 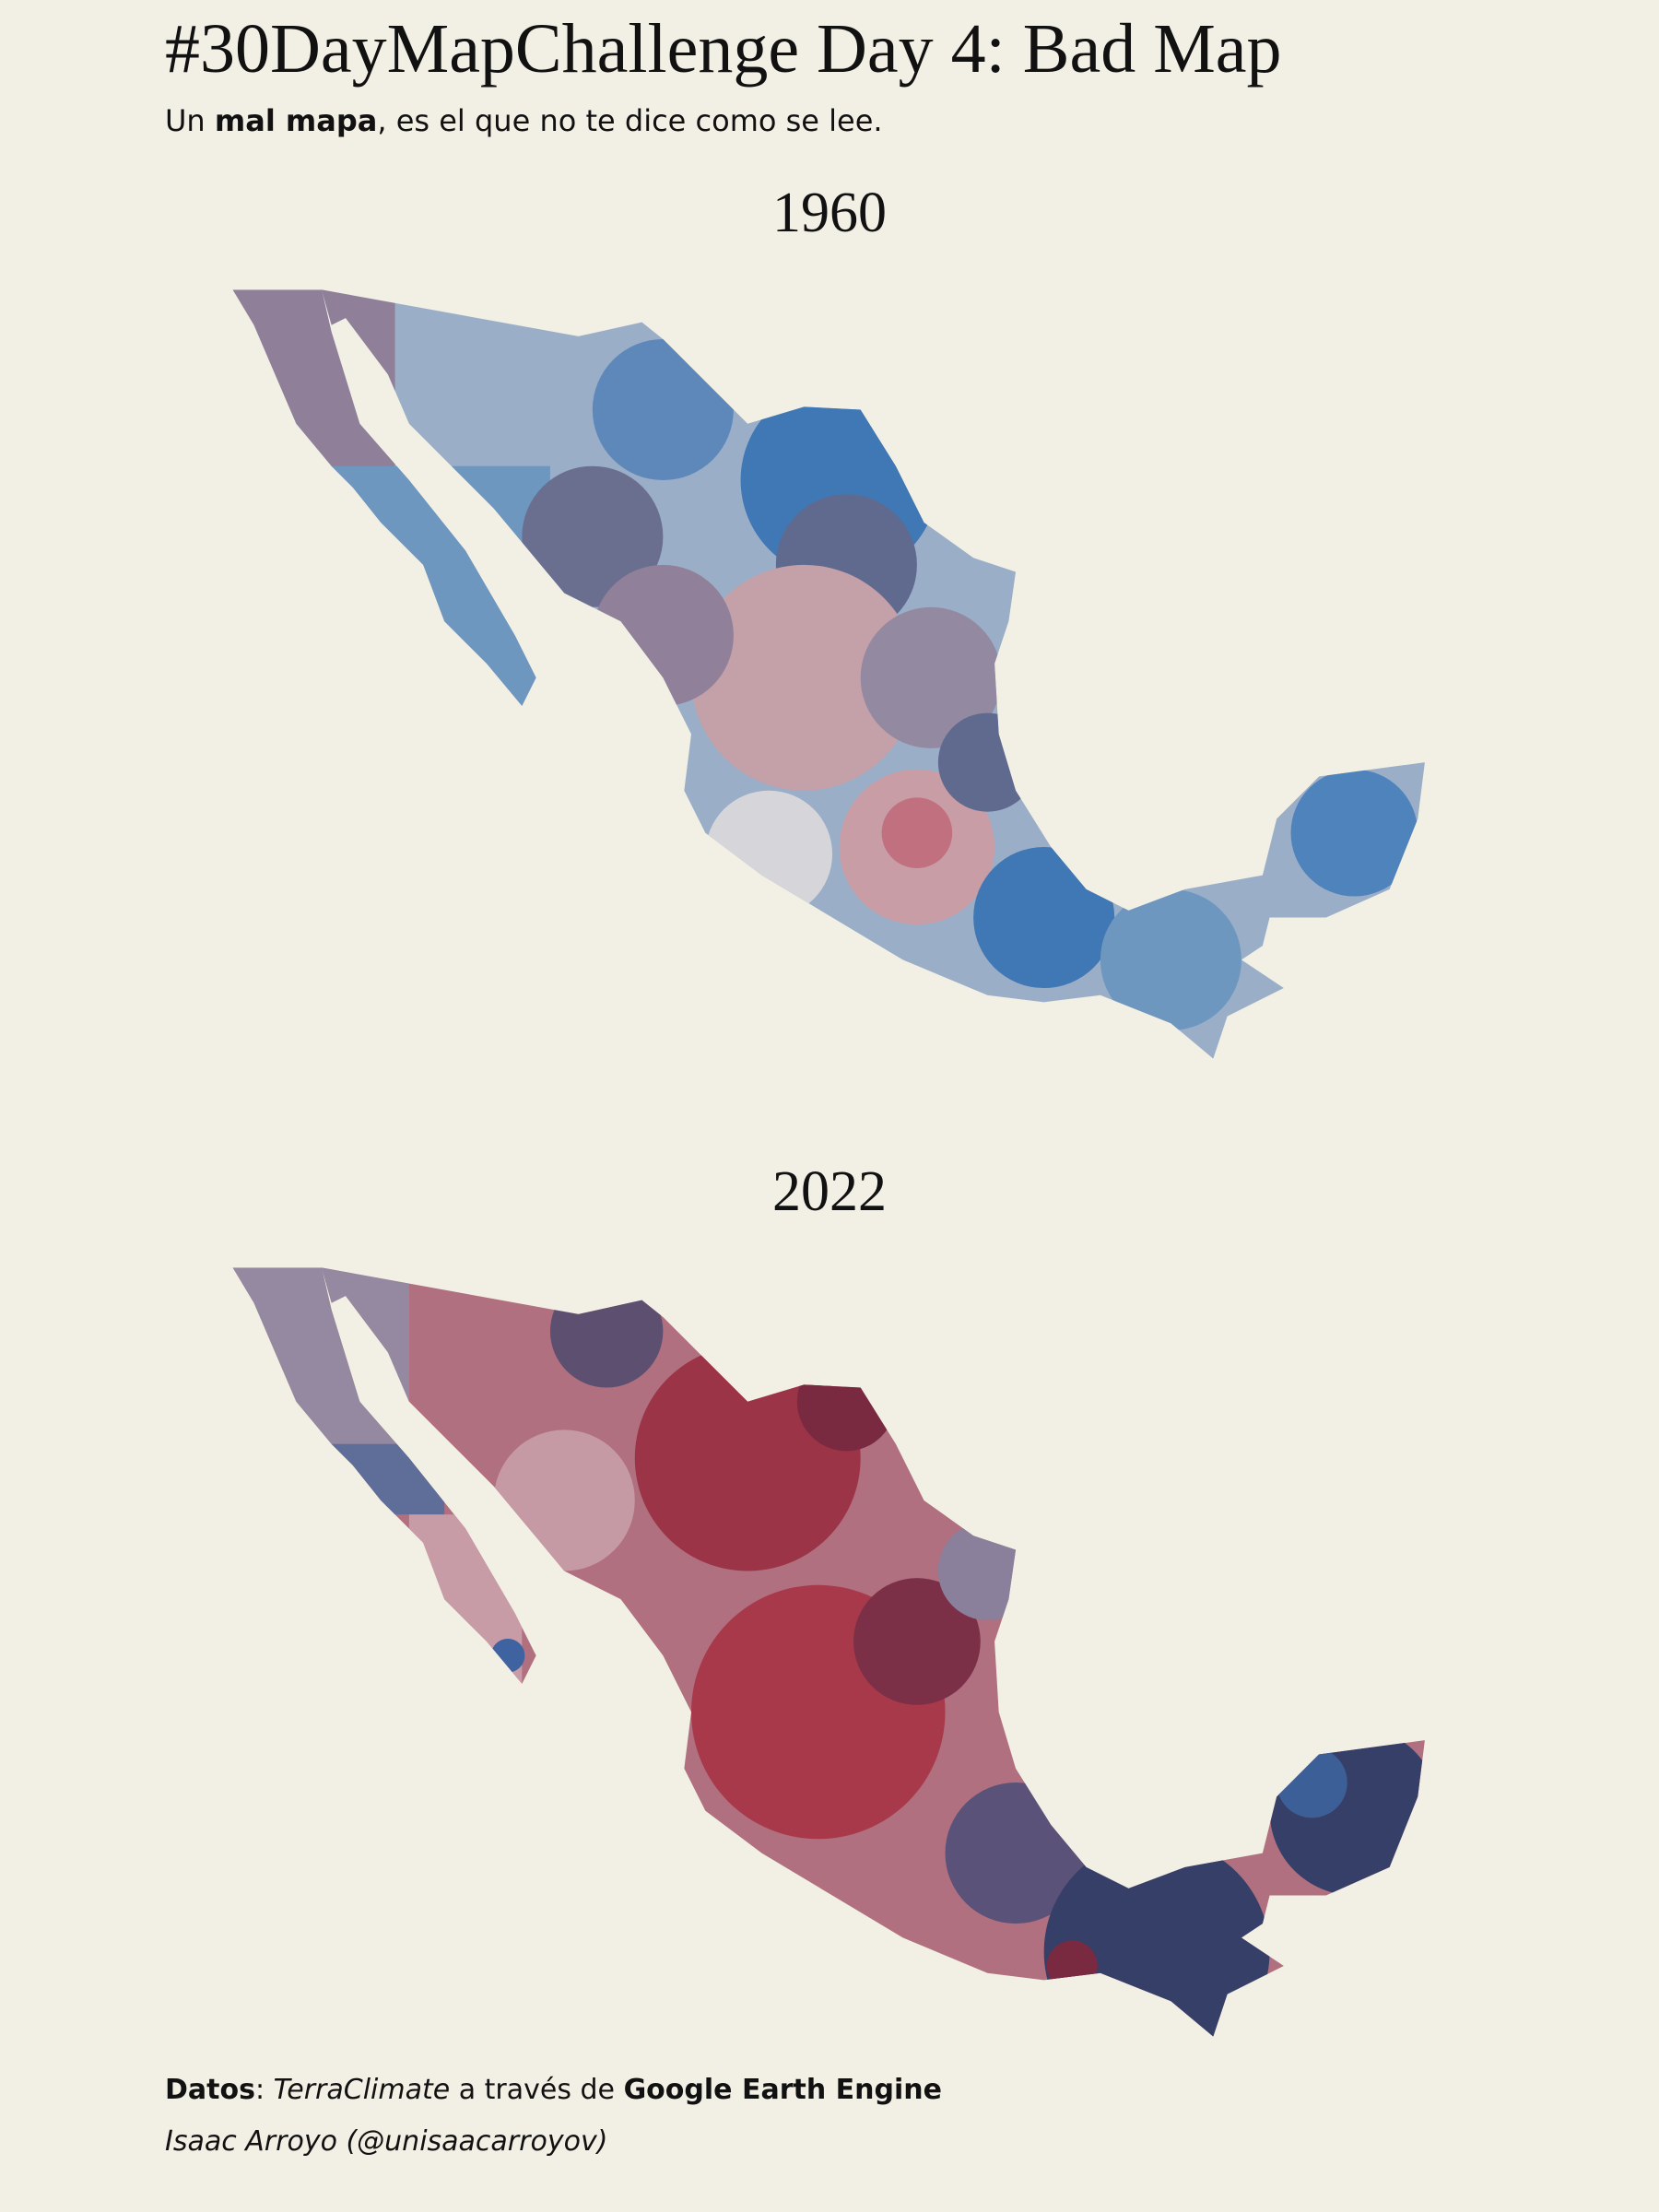 What do you see at coordinates (190, 120) in the screenshot?
I see `subtitle-text: Un` at bounding box center [190, 120].